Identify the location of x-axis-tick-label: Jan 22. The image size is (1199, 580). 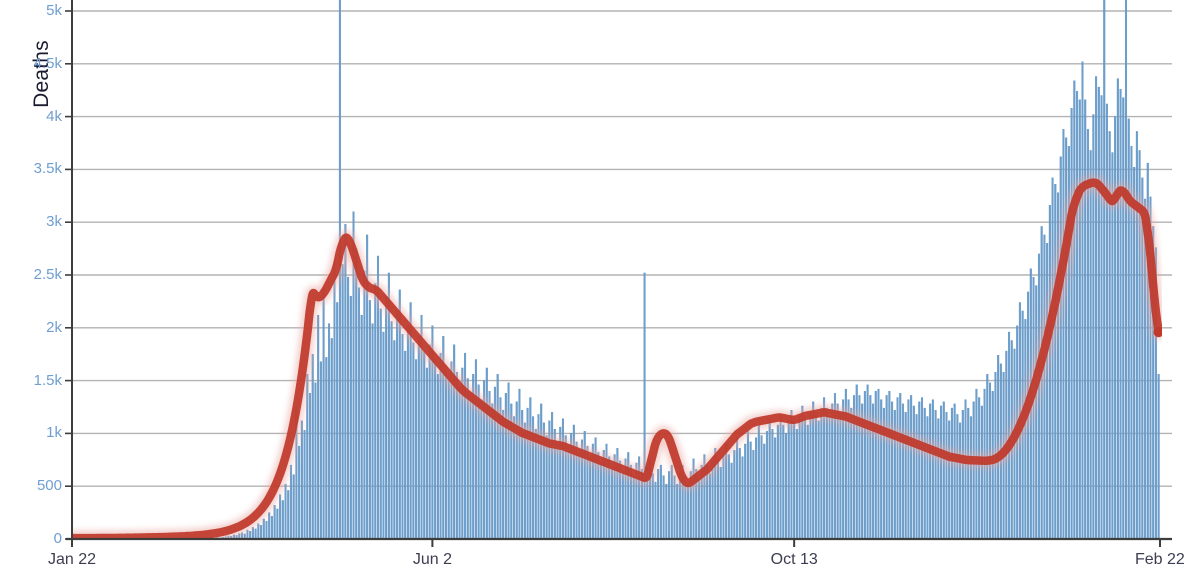
(72, 559).